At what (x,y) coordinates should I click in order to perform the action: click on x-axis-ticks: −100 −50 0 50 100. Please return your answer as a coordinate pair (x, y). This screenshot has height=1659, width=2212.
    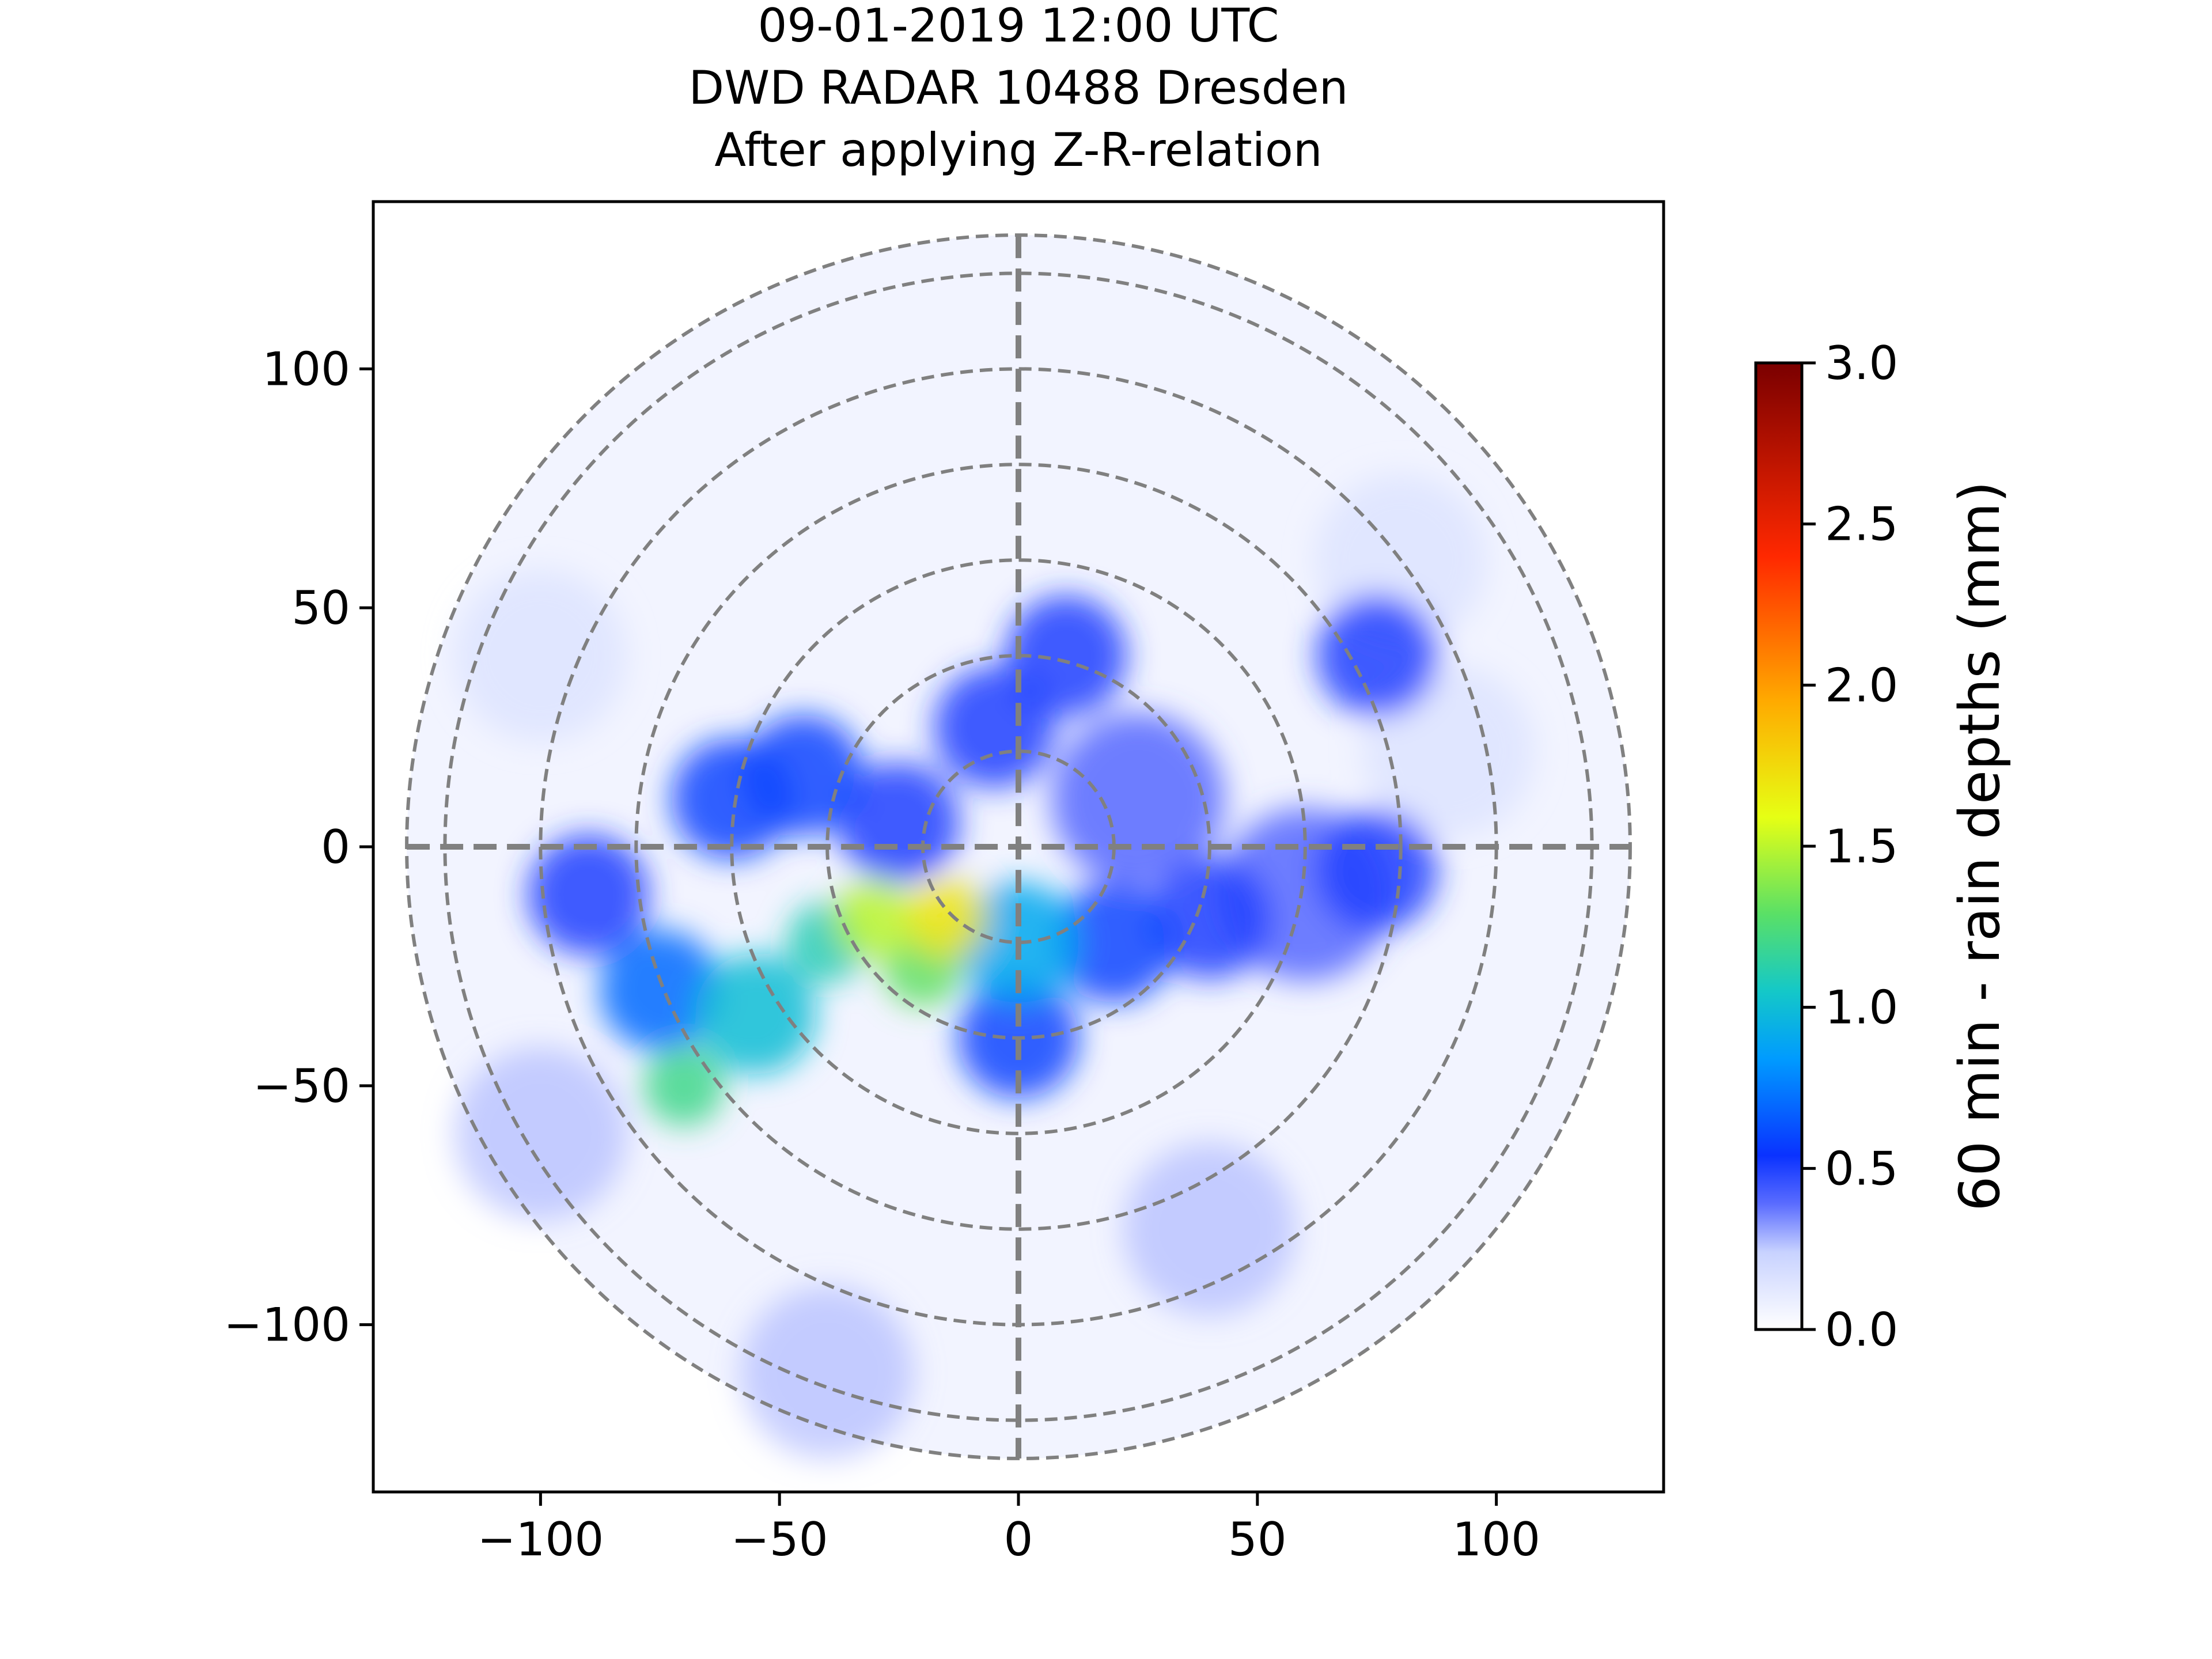
    Looking at the image, I should click on (1009, 1529).